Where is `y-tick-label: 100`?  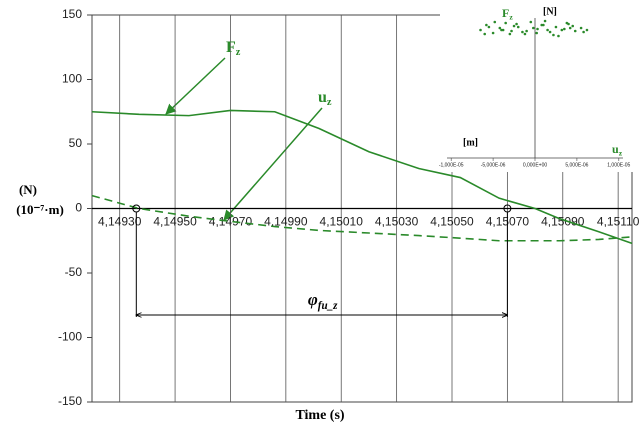 y-tick-label: 100 is located at coordinates (72, 79).